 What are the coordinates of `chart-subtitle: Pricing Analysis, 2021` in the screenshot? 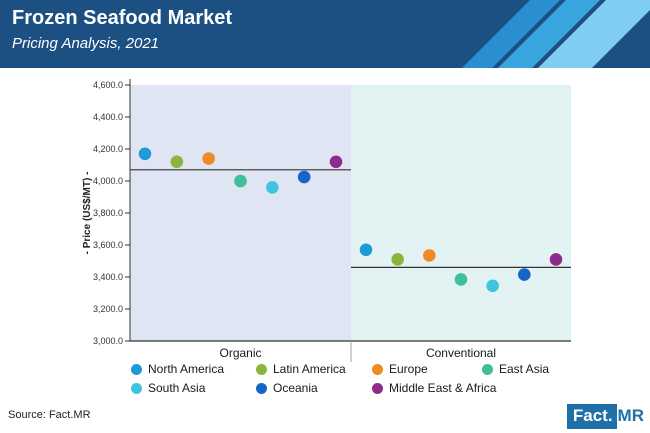 It's located at (86, 43).